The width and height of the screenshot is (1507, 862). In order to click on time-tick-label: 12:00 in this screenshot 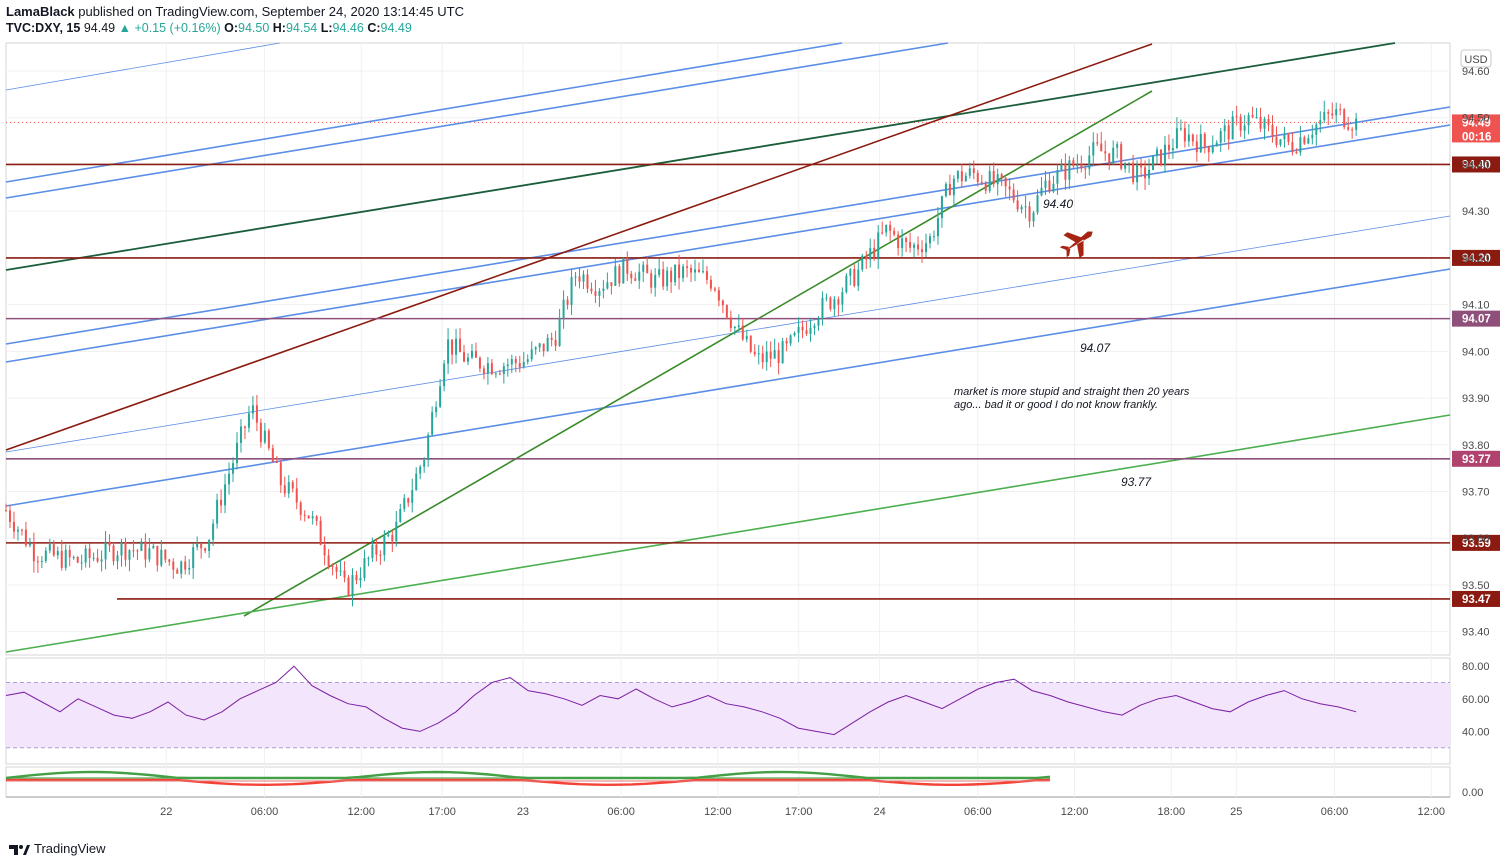, I will do `click(1075, 812)`.